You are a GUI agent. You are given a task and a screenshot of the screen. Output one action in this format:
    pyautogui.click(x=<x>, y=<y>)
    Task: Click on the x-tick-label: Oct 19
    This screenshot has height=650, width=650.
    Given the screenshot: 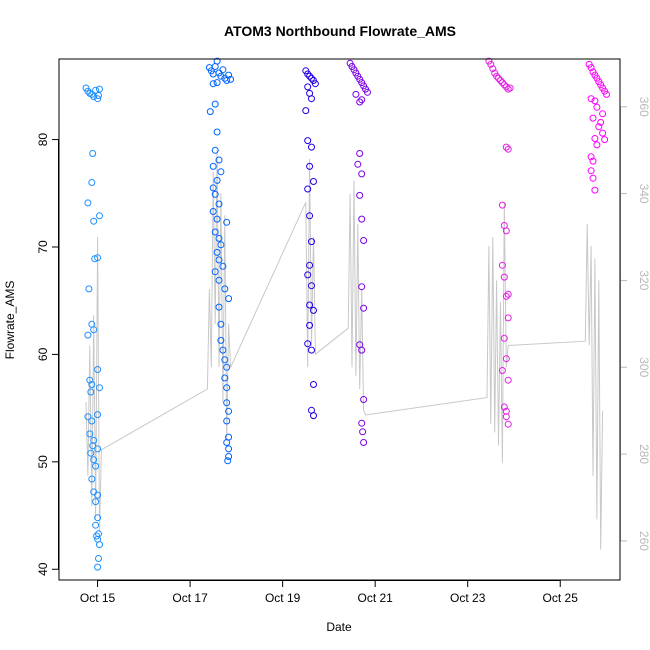 What is the action you would take?
    pyautogui.click(x=283, y=598)
    